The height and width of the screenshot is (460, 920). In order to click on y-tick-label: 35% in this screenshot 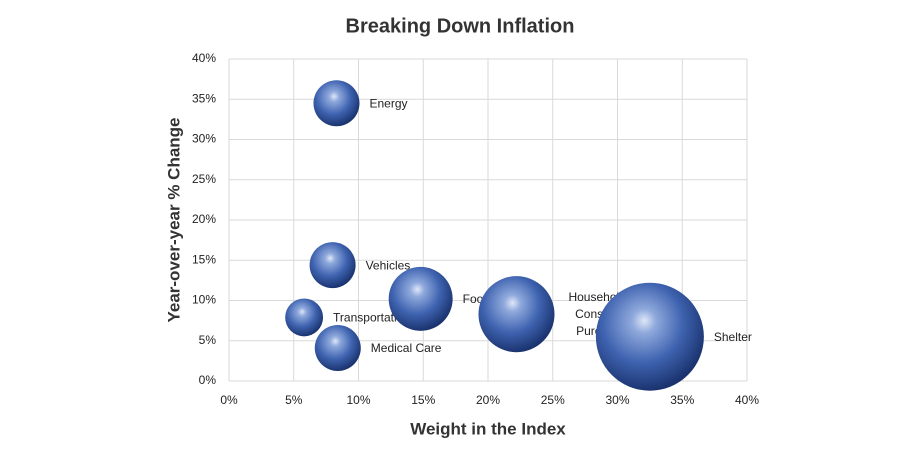, I will do `click(204, 98)`.